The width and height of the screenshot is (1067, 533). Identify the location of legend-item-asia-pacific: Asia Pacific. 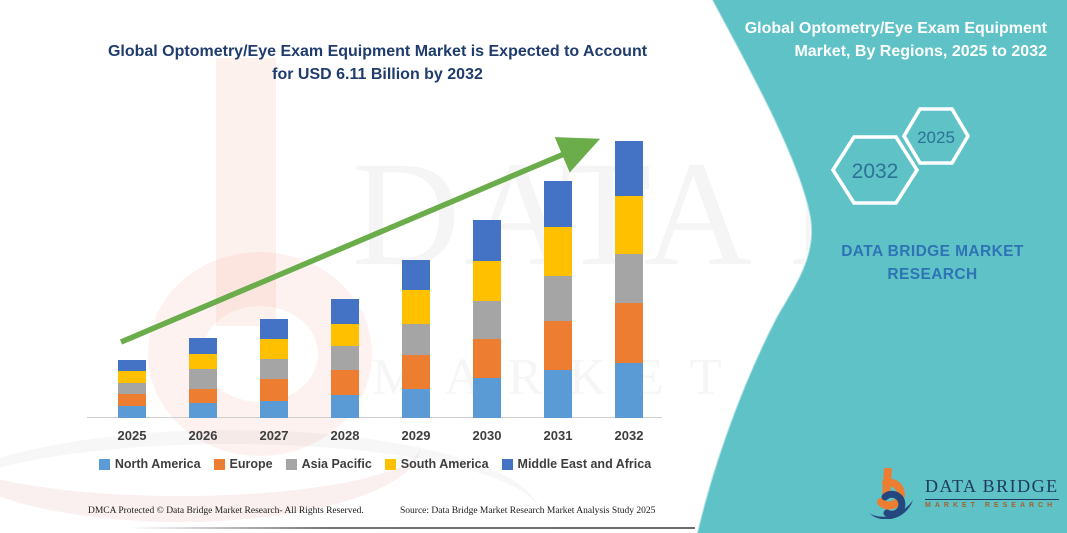
(328, 464).